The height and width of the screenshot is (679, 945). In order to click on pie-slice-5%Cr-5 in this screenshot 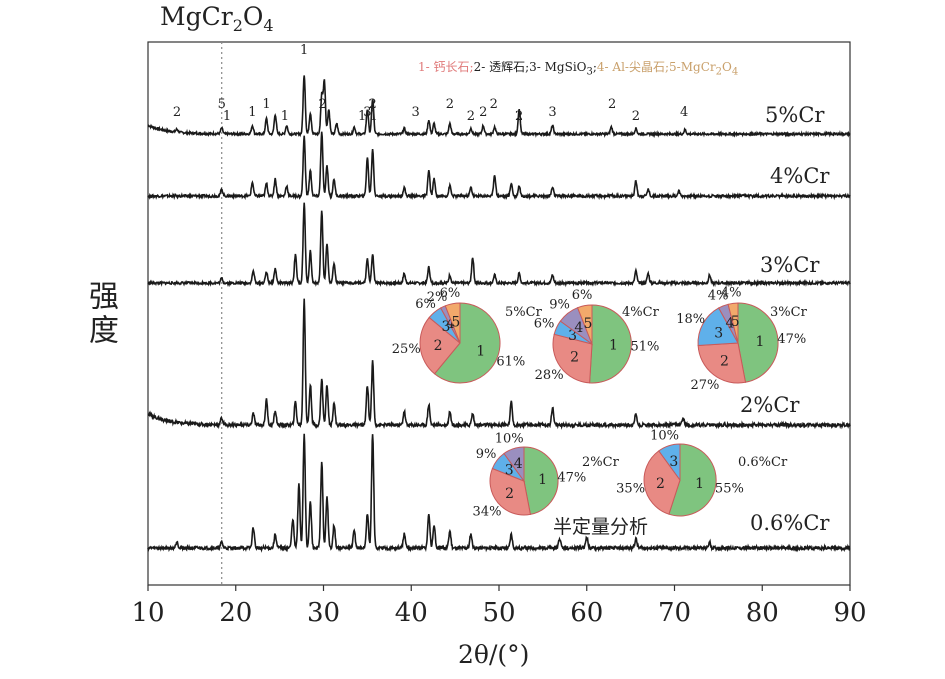, I will do `click(452, 323)`.